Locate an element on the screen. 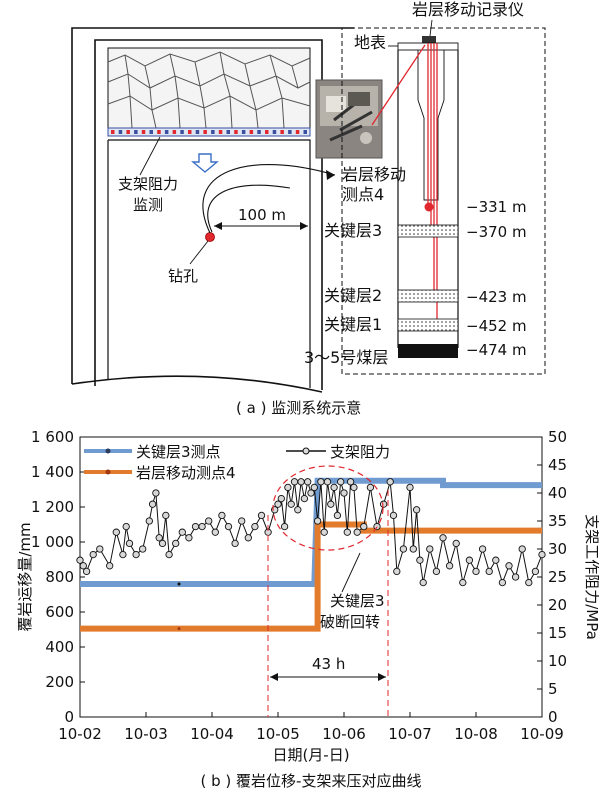 This screenshot has width=599, height=800. coal-seam-band is located at coordinates (428, 351).